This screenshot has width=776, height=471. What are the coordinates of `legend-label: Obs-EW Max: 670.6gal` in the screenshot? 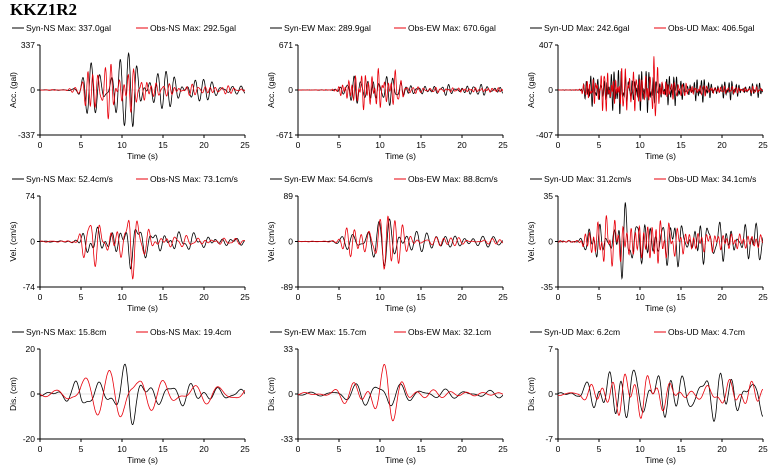 It's located at (452, 28).